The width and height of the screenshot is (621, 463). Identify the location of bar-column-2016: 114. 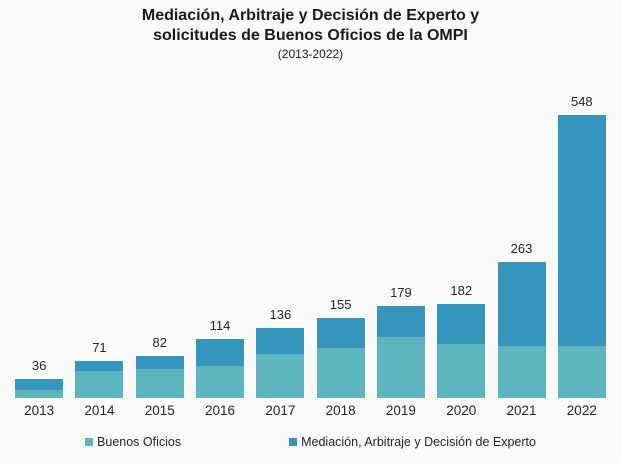
(220, 358).